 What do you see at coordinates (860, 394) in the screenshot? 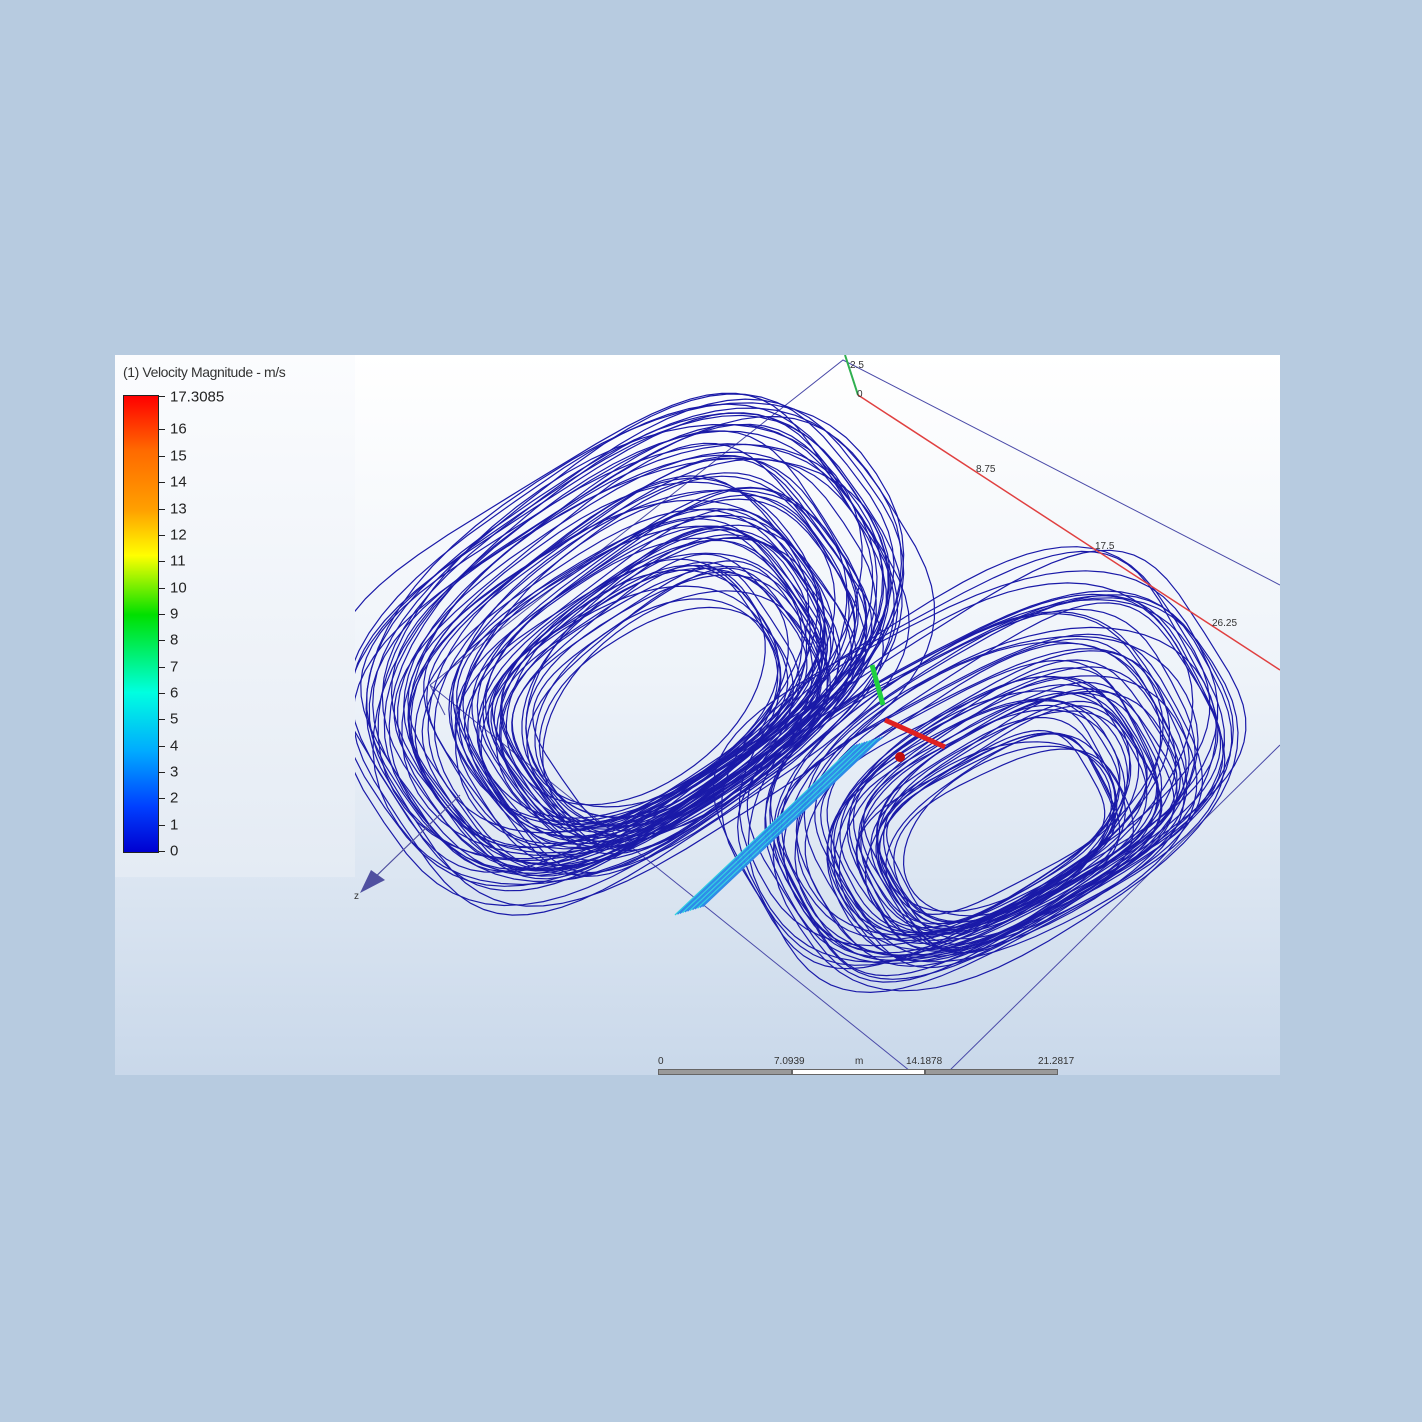
I see `origin-label: 0` at bounding box center [860, 394].